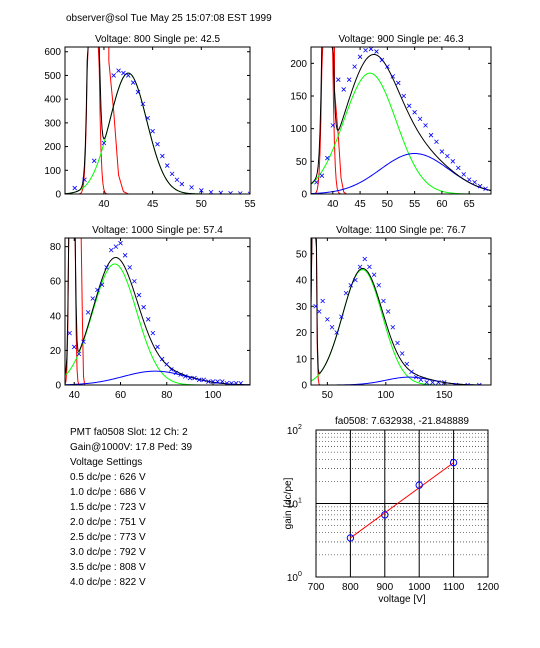 The image size is (540, 648). I want to click on voltage-setting-item: 3.5 dc/pe : 808 V, so click(108, 567).